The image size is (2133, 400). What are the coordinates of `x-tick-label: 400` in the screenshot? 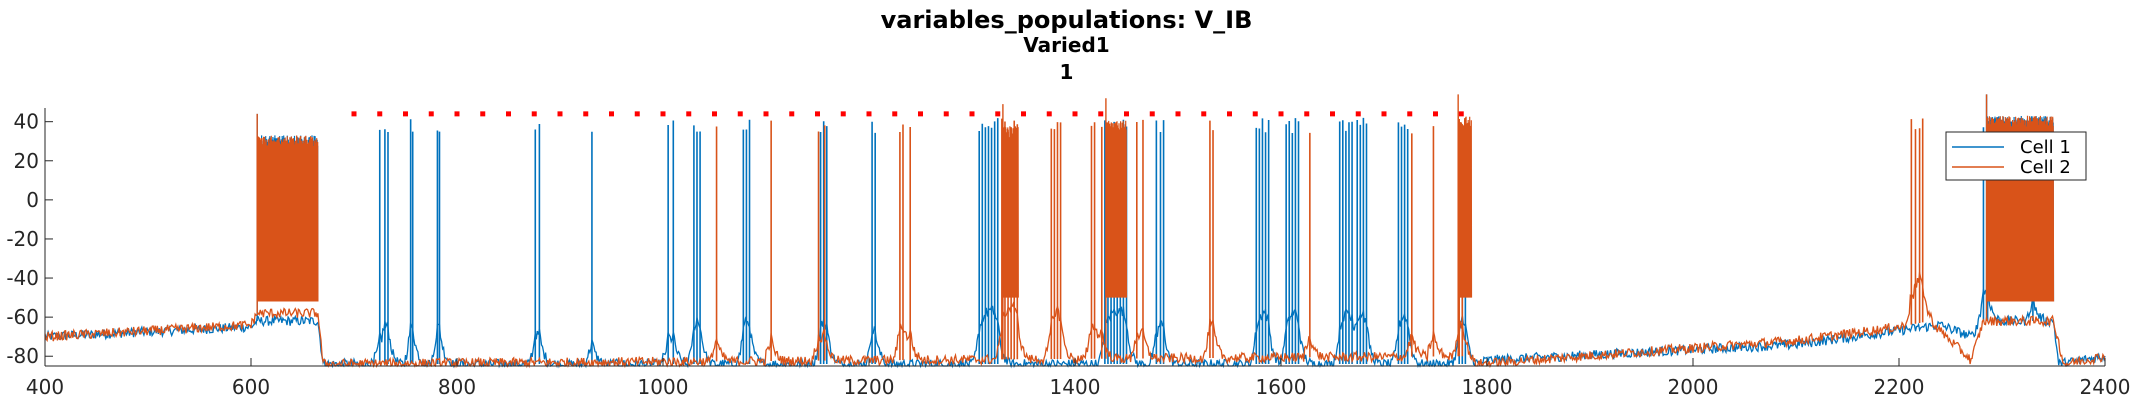 It's located at (45, 387).